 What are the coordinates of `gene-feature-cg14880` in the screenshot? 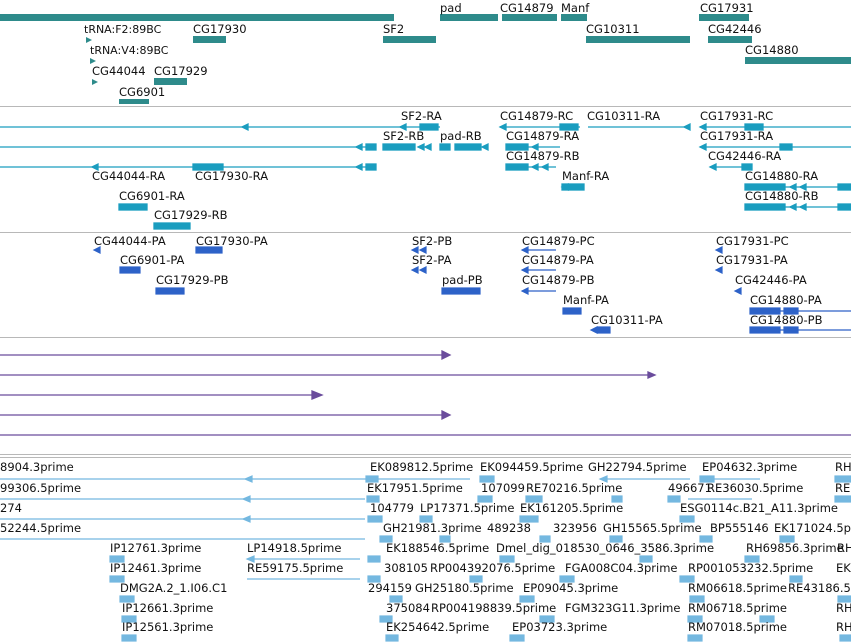 It's located at (798, 60).